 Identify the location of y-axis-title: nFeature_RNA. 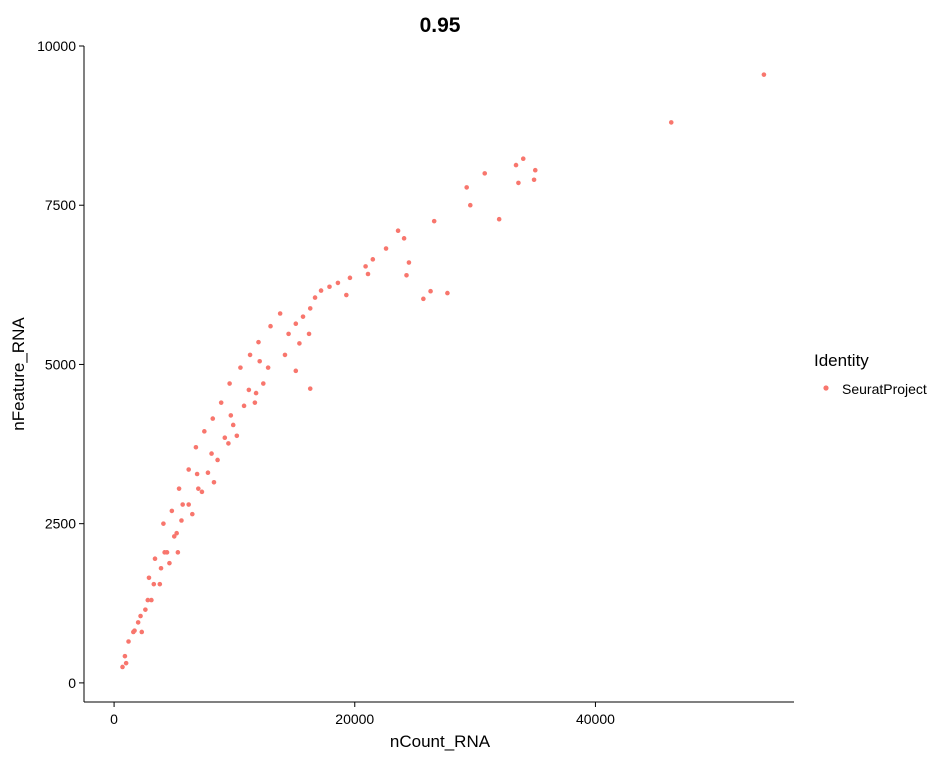
(18, 374).